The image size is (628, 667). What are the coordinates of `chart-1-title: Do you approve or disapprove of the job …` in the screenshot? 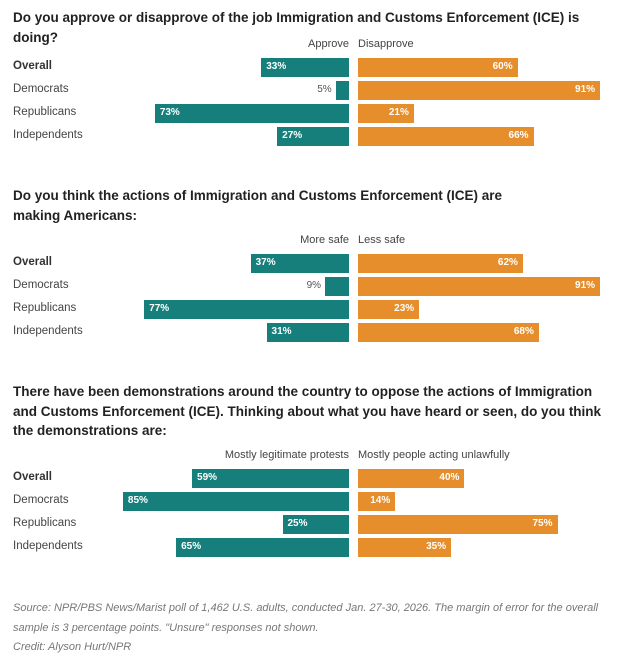 It's located at (296, 27).